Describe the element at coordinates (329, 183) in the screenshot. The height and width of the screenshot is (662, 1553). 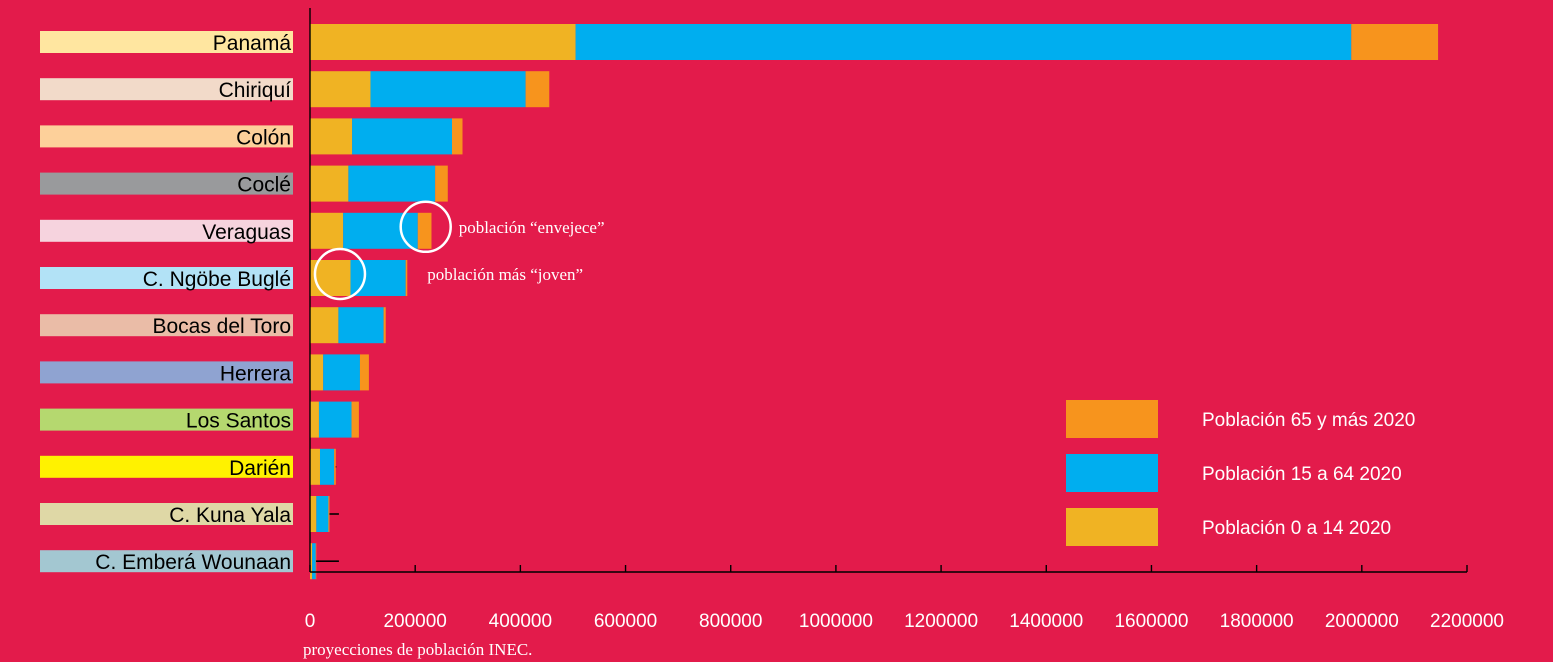
I see `bar-cocle-poblacion-0-a-14-2020` at that location.